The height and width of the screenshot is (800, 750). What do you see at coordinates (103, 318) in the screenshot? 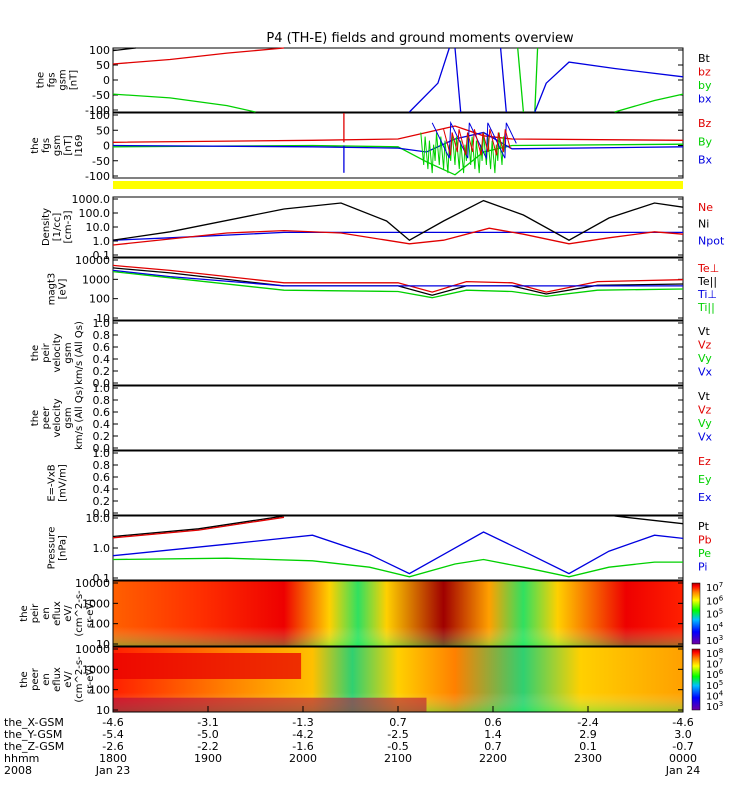
I see `temp-tick-label: 10` at bounding box center [103, 318].